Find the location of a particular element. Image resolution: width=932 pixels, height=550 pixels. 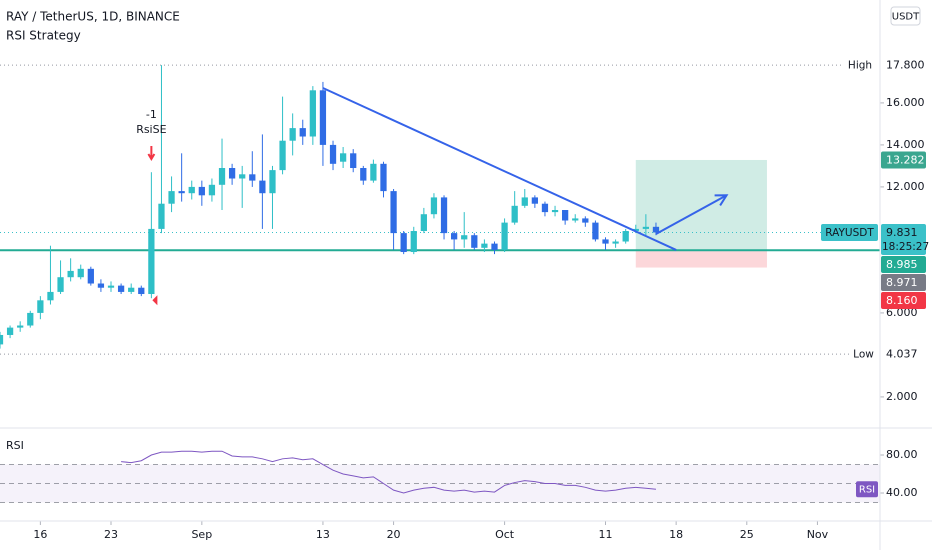

x-tick-label: 11 is located at coordinates (606, 534).